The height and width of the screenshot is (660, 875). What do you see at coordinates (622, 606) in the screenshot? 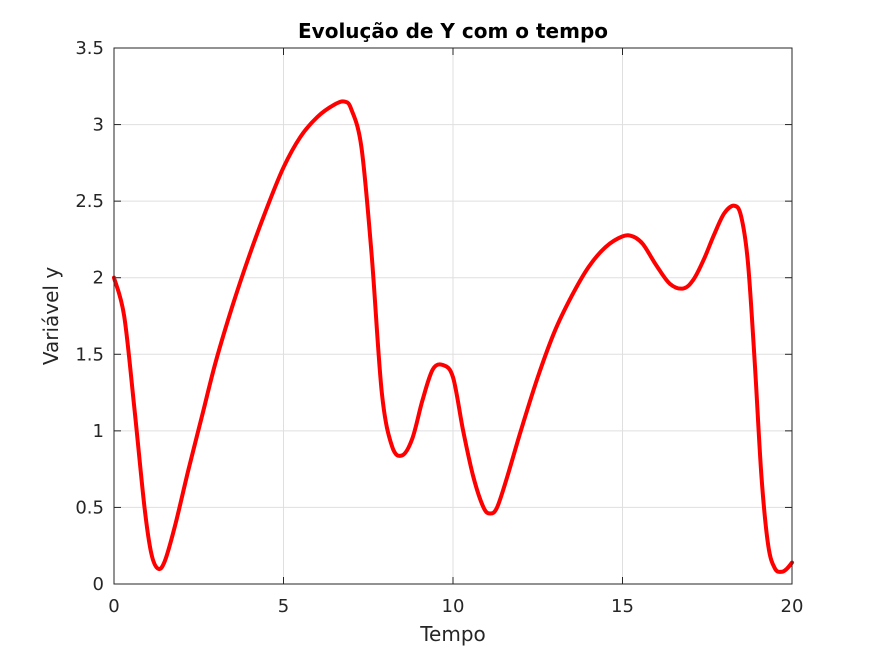
I see `x-tick-label: 15` at bounding box center [622, 606].